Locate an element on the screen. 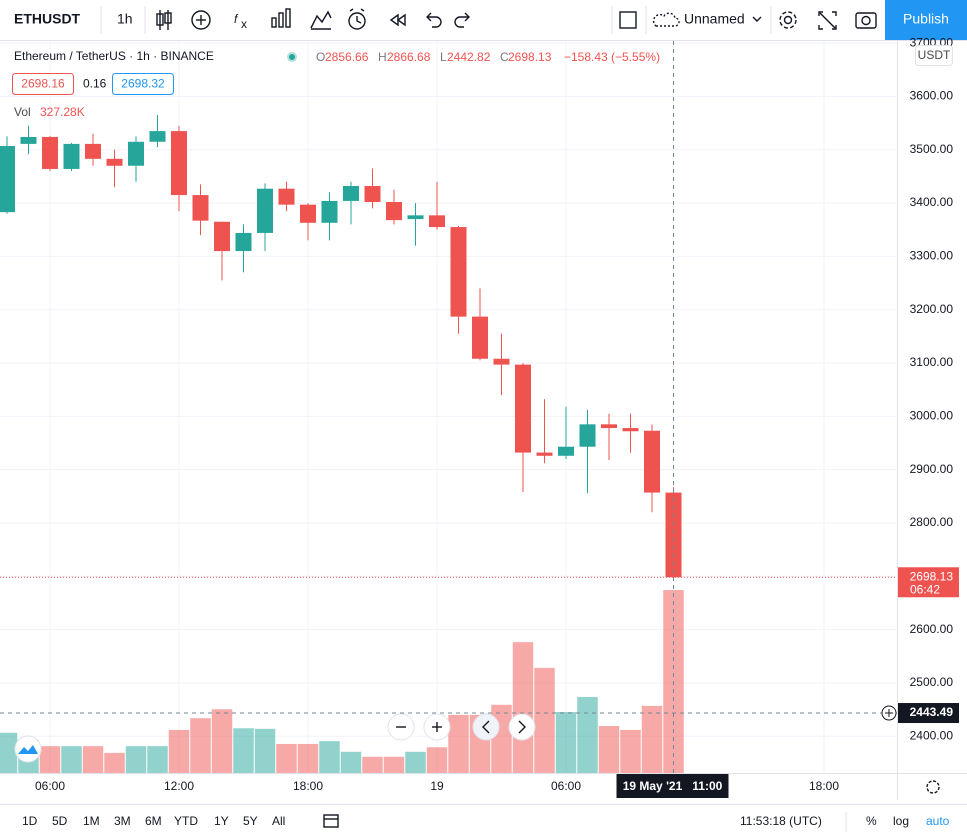 This screenshot has width=967, height=839. ask-box is located at coordinates (143, 84).